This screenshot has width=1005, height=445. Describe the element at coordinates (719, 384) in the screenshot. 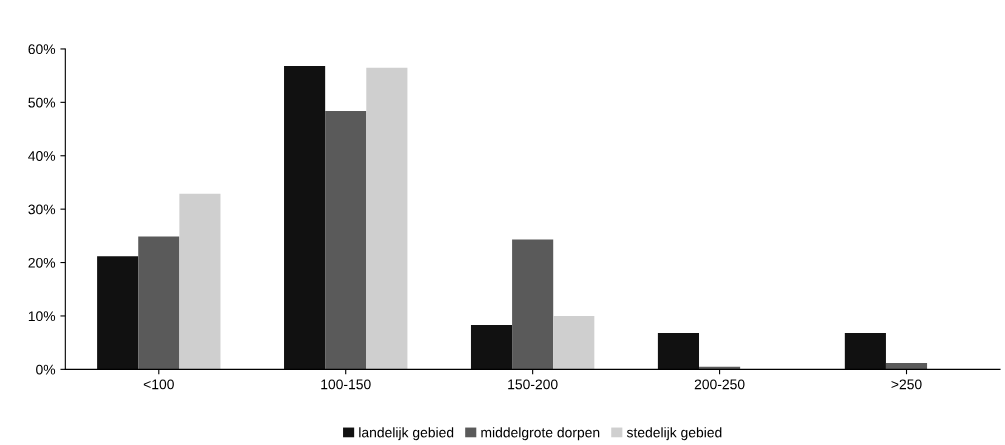

I see `x-tick-label: 200-250` at that location.